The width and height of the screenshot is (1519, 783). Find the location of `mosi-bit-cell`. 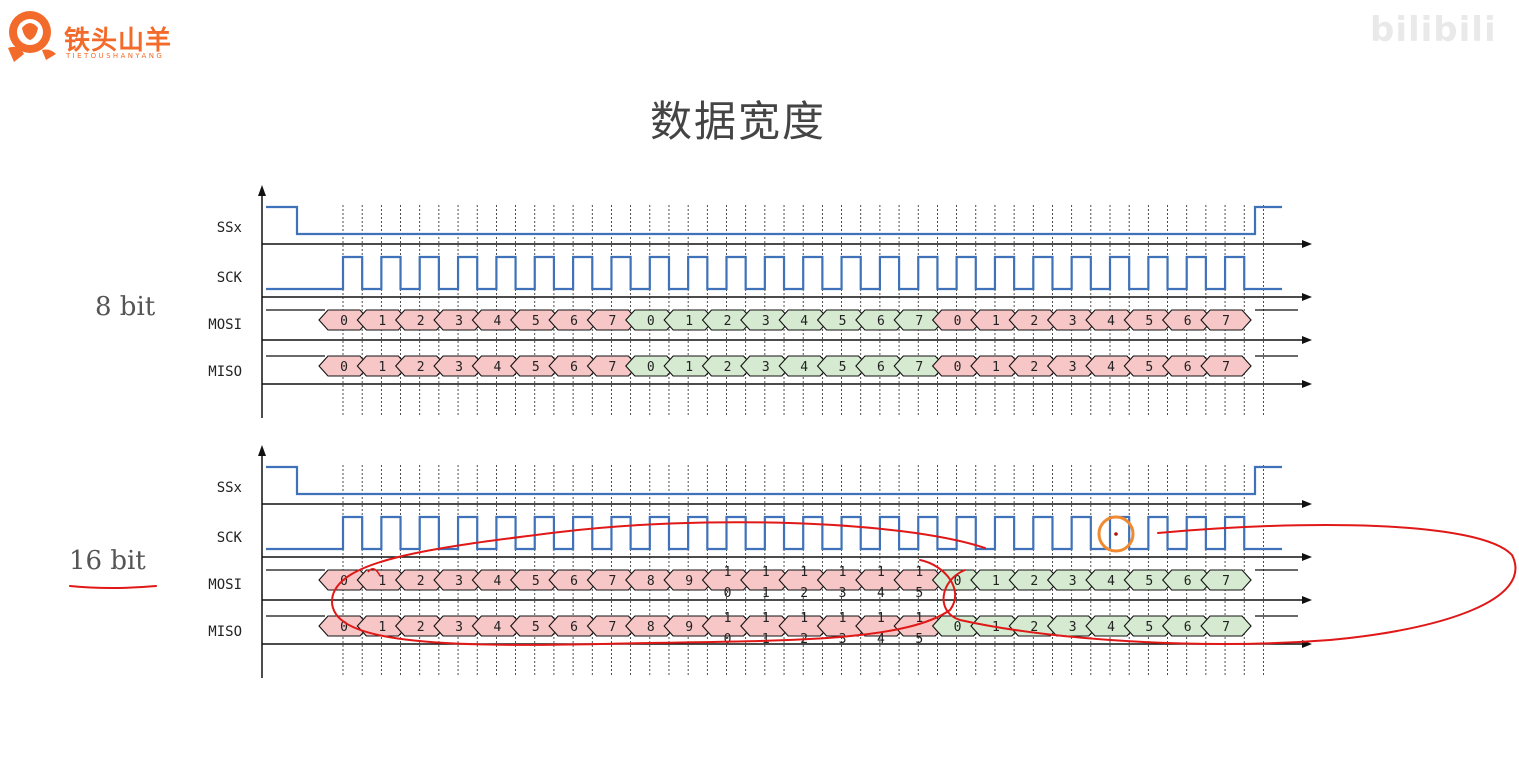

mosi-bit-cell is located at coordinates (1226, 320).